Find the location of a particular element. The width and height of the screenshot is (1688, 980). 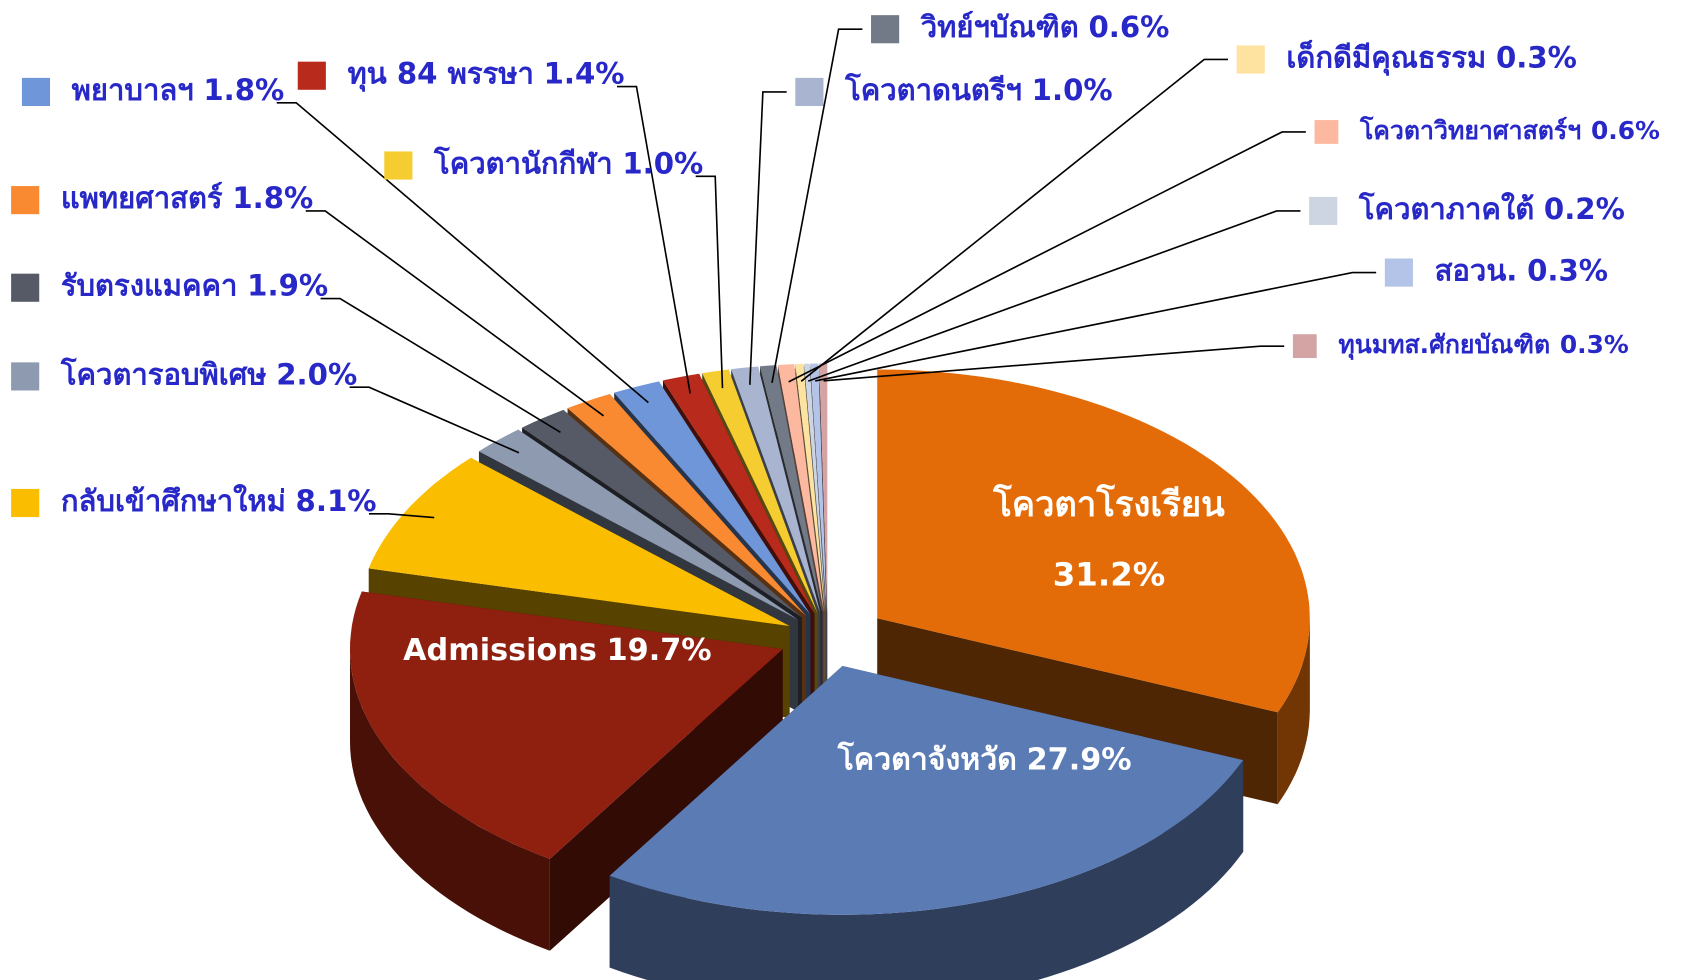

data-label: โควตานักกีฬา 1.0% is located at coordinates (568, 162).